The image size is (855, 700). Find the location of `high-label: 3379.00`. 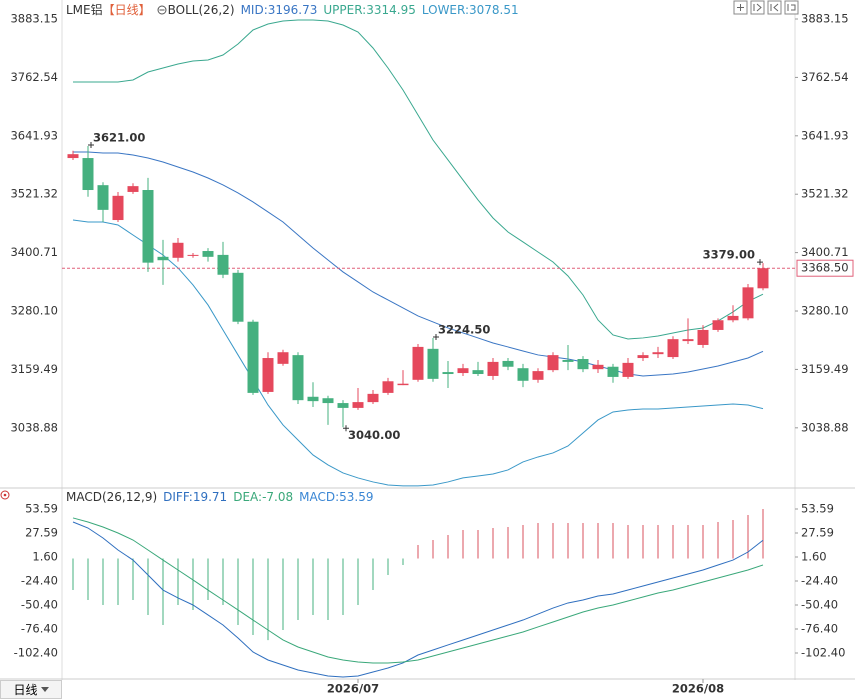

high-label: 3379.00 is located at coordinates (729, 255).